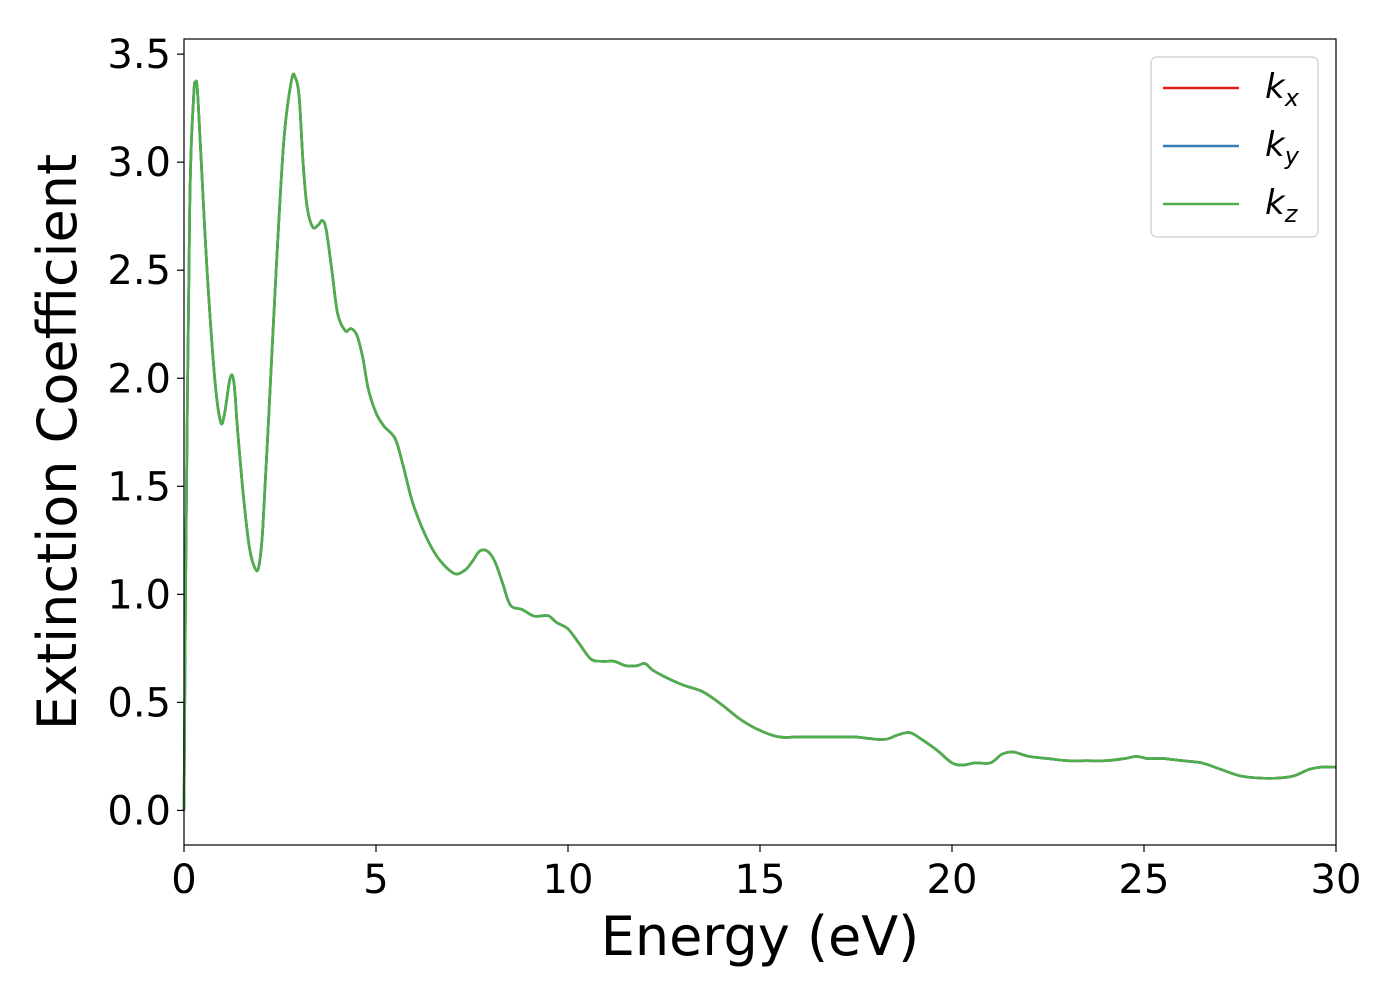 The image size is (1400, 1000). I want to click on x-tick-label: 15, so click(760, 880).